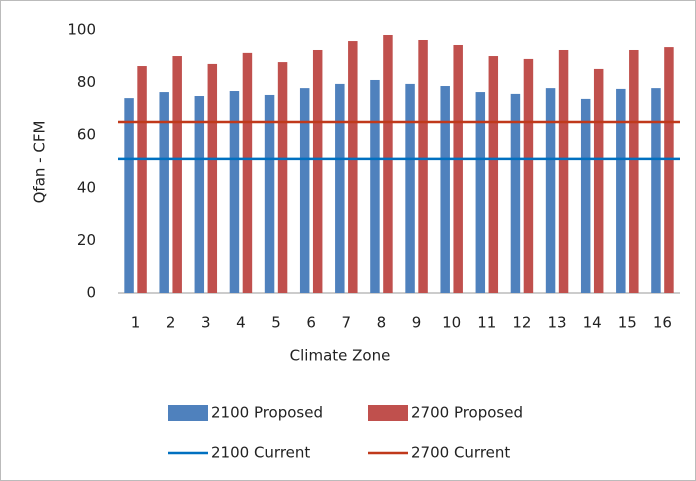 This screenshot has height=481, width=696. What do you see at coordinates (592, 323) in the screenshot?
I see `x-tick-label: 14` at bounding box center [592, 323].